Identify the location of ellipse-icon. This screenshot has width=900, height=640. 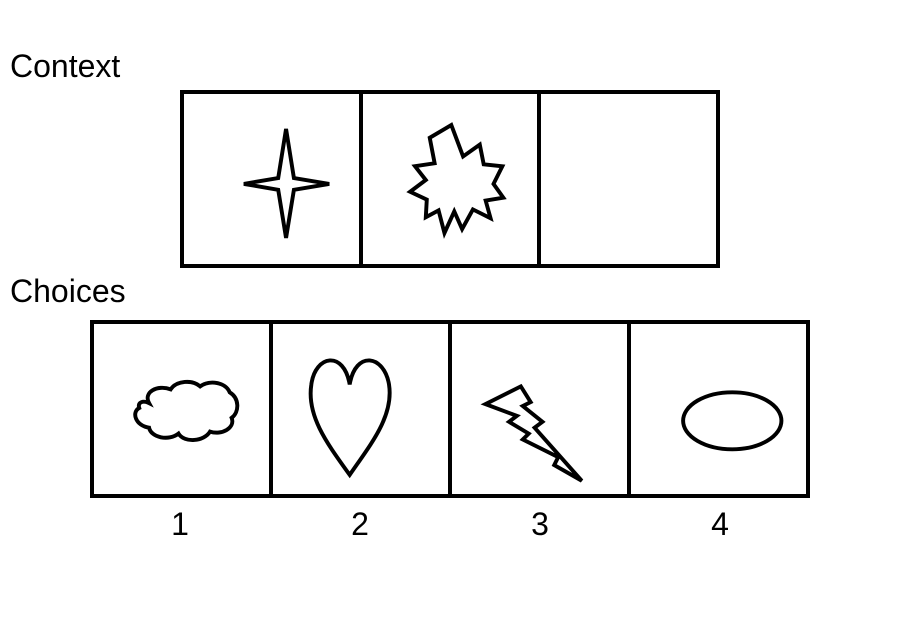
(732, 421).